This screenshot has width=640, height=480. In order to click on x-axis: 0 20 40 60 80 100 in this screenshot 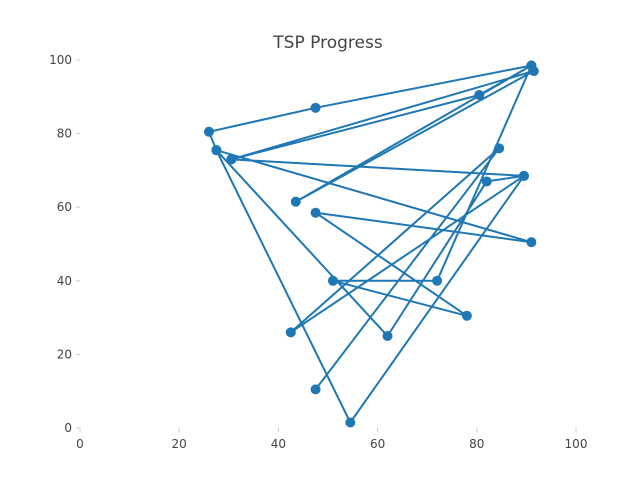, I will do `click(331, 439)`.